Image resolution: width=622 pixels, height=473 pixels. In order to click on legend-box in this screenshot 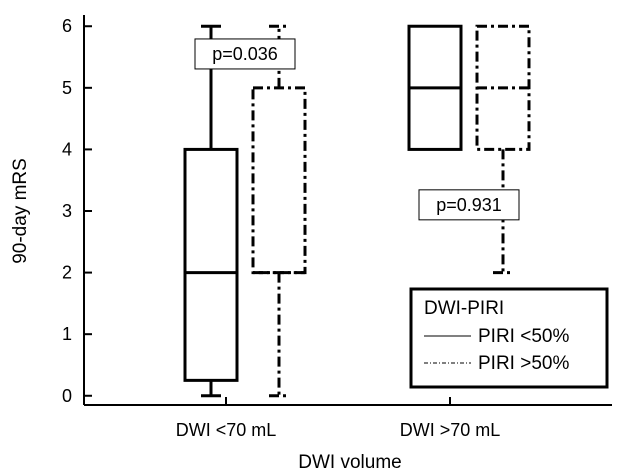, I will do `click(509, 338)`.